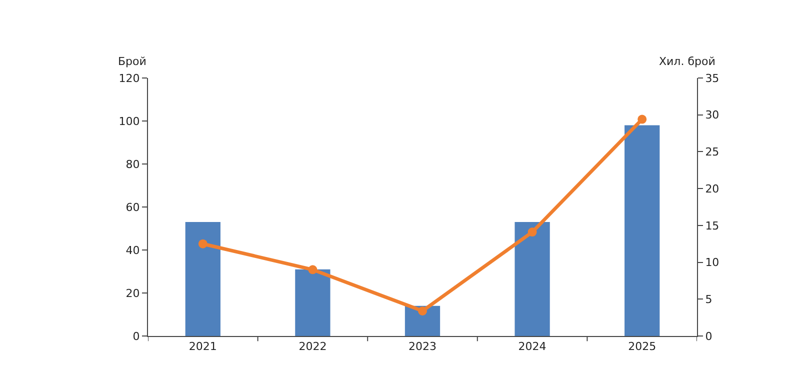 Image resolution: width=800 pixels, height=370 pixels. I want to click on x-tick-label: 2021, so click(202, 347).